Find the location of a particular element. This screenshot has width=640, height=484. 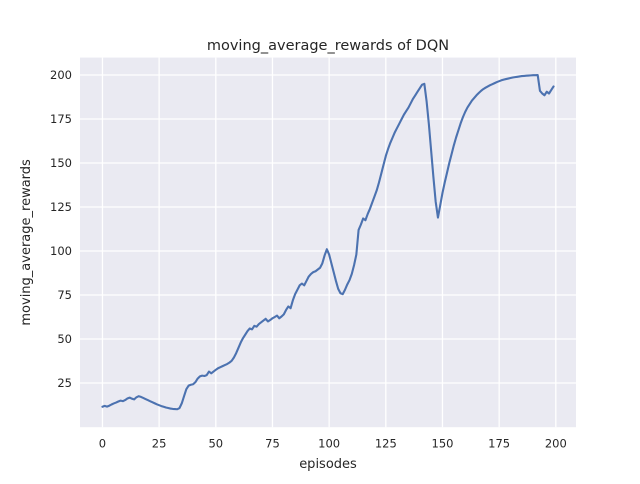

x-tick-label: 125 is located at coordinates (386, 444).